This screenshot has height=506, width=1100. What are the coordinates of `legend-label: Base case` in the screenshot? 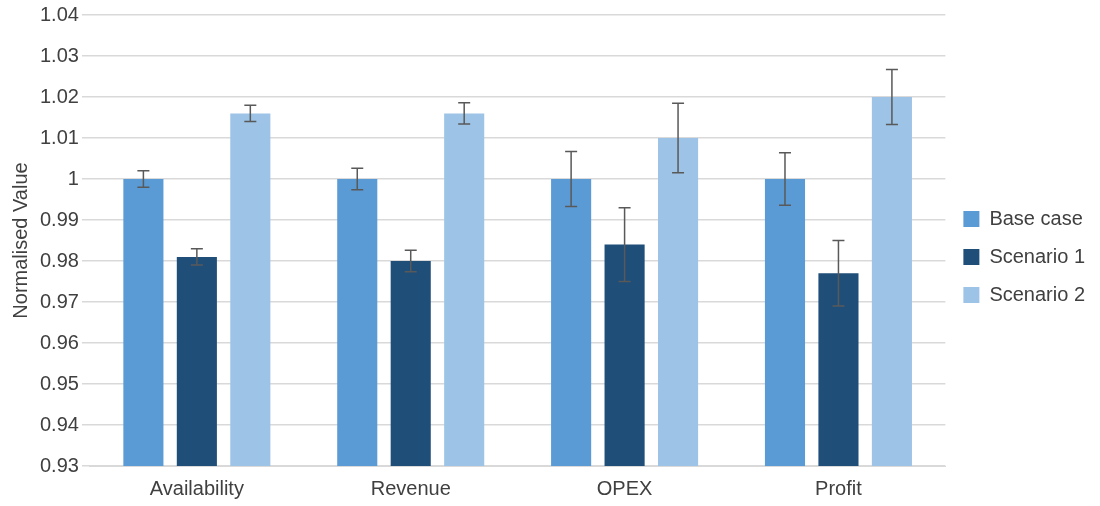 It's located at (1036, 217).